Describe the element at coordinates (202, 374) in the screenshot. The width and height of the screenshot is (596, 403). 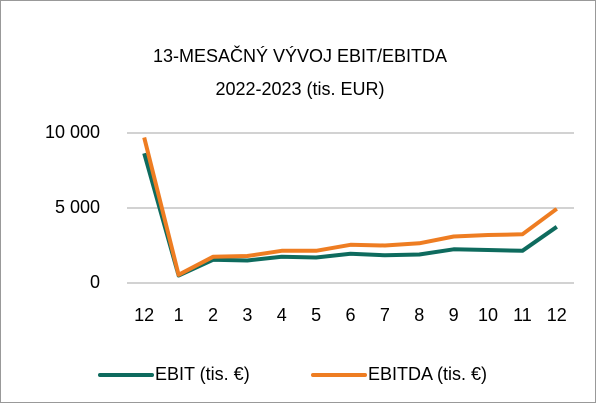
I see `legend-label: EBIT (tis. €)` at that location.